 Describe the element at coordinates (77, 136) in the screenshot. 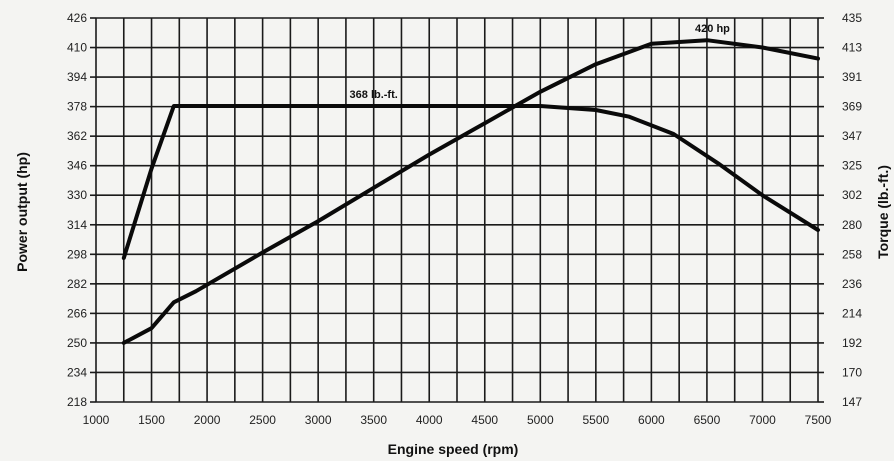

I see `left-tick-label: 362` at that location.